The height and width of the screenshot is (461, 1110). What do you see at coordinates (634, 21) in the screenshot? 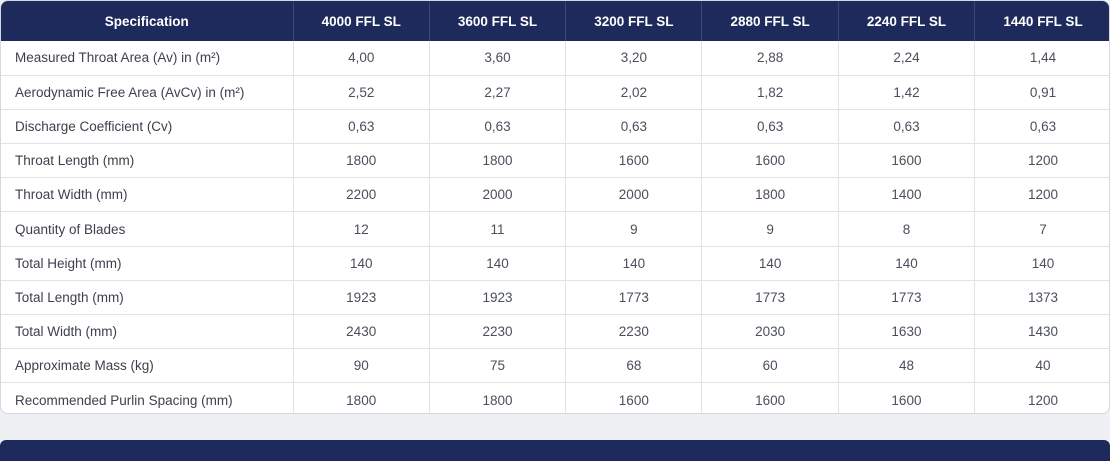
I see `column-header-3200-ffl-sl: 3200 FFL SL` at bounding box center [634, 21].